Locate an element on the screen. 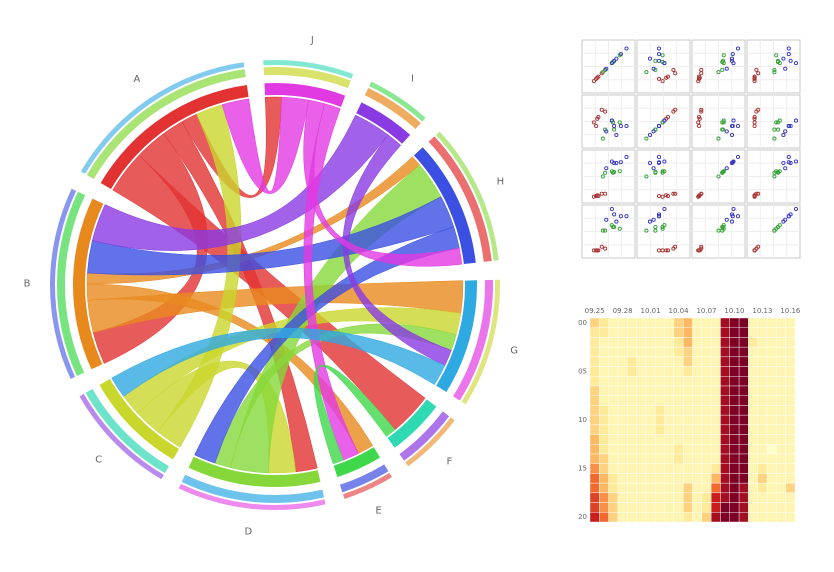  y-tick-label: 05 is located at coordinates (582, 371).